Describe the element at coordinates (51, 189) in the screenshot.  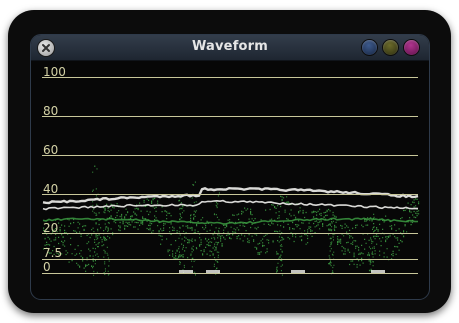
I see `scale-label-40: 40` at that location.